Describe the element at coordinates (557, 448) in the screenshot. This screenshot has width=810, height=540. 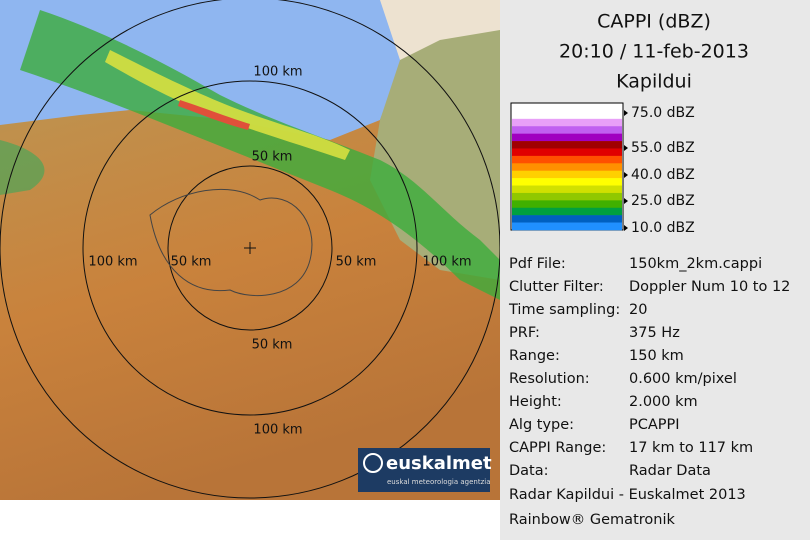
I see `info-label: CAPPI Range:` at that location.